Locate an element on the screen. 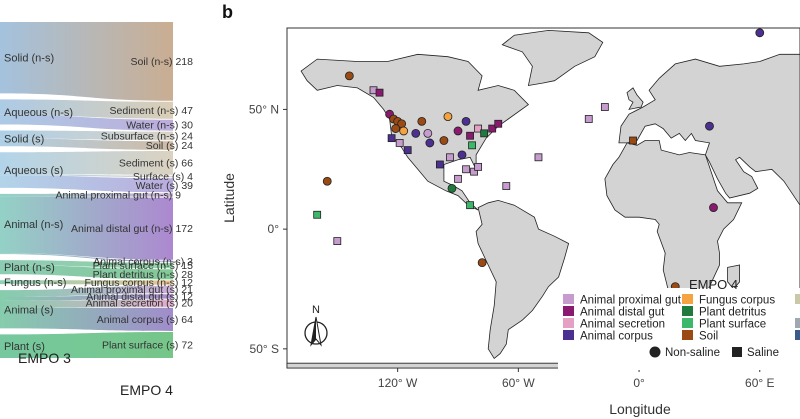 The height and width of the screenshot is (419, 800). sankey-target-label: Sediment (s) 66 is located at coordinates (156, 163).